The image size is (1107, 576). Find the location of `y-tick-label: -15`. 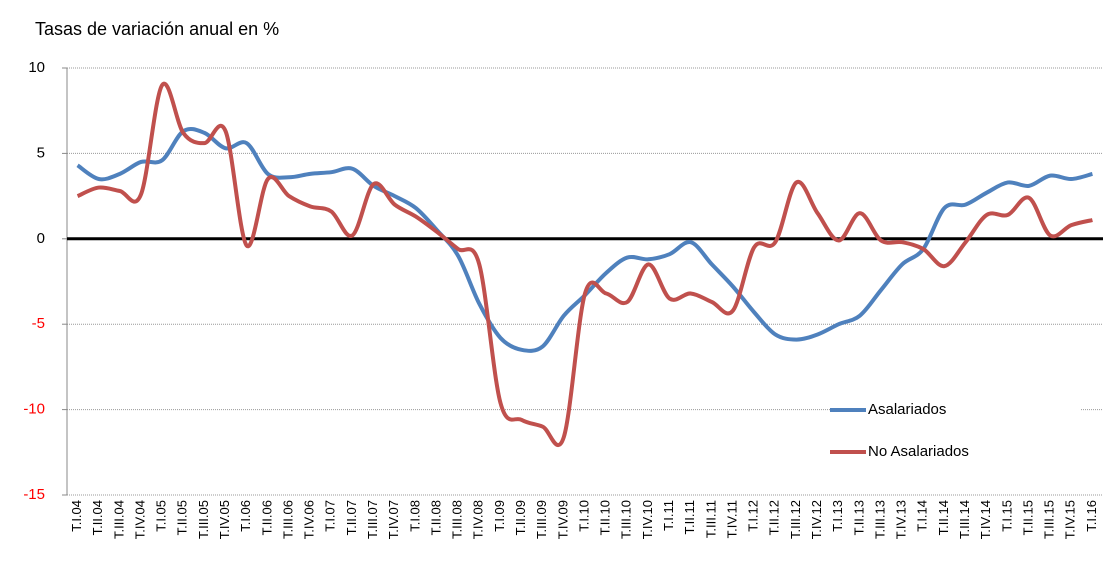

y-tick-label: -15 is located at coordinates (34, 494).